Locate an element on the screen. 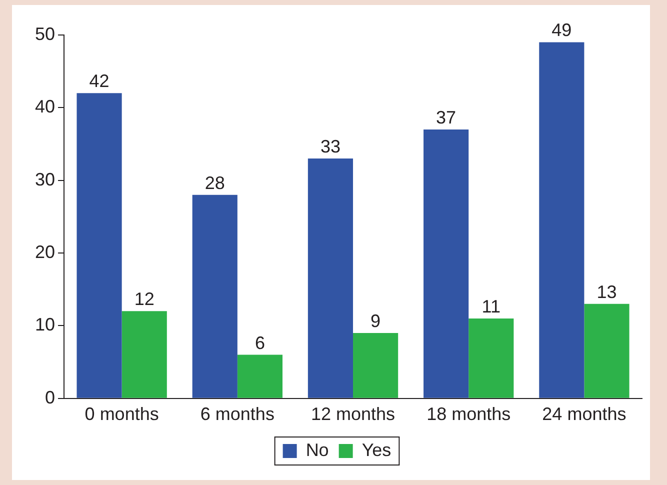 The image size is (667, 485). x-tick-label: 6 months is located at coordinates (237, 414).